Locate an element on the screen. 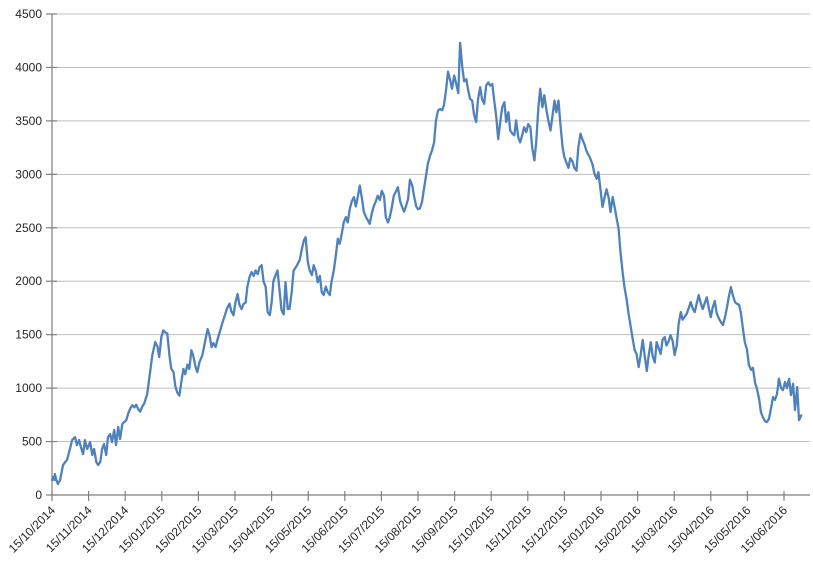 The height and width of the screenshot is (573, 813). y-axis-tick-label: 2500 is located at coordinates (28, 228).